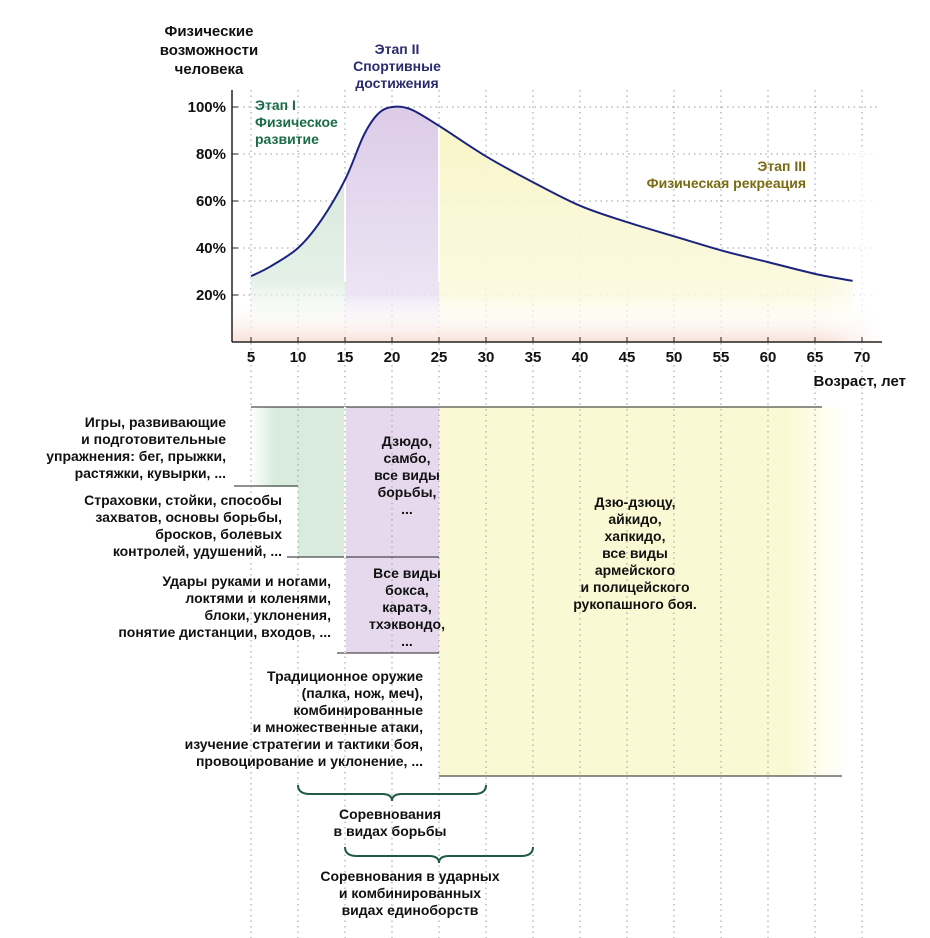  What do you see at coordinates (211, 248) in the screenshot?
I see `y-tick-label: 40%` at bounding box center [211, 248].